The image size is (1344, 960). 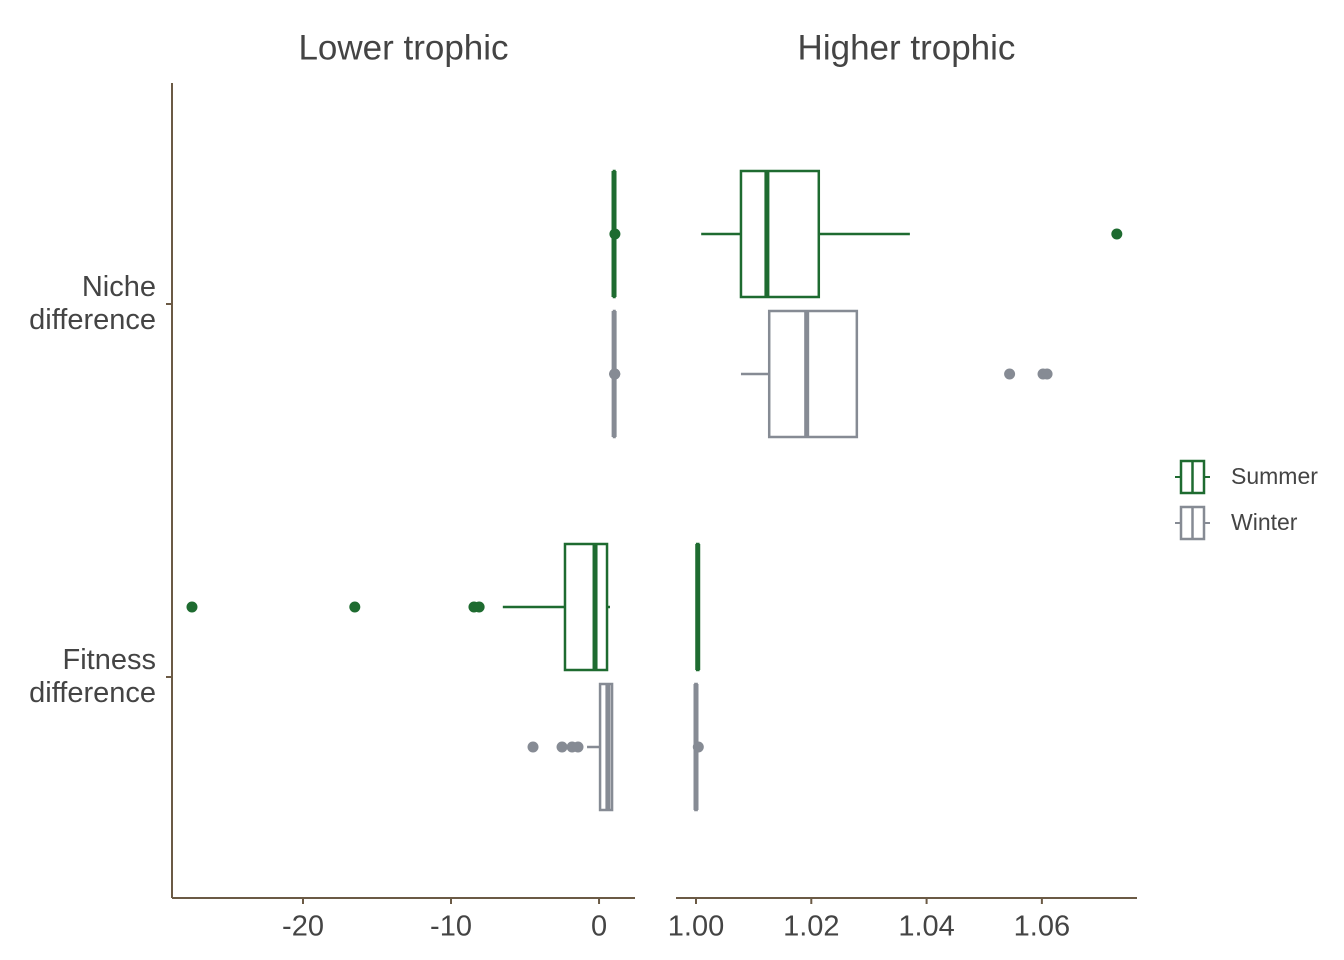 I want to click on x-tick-label: 1.06, so click(x=1042, y=927).